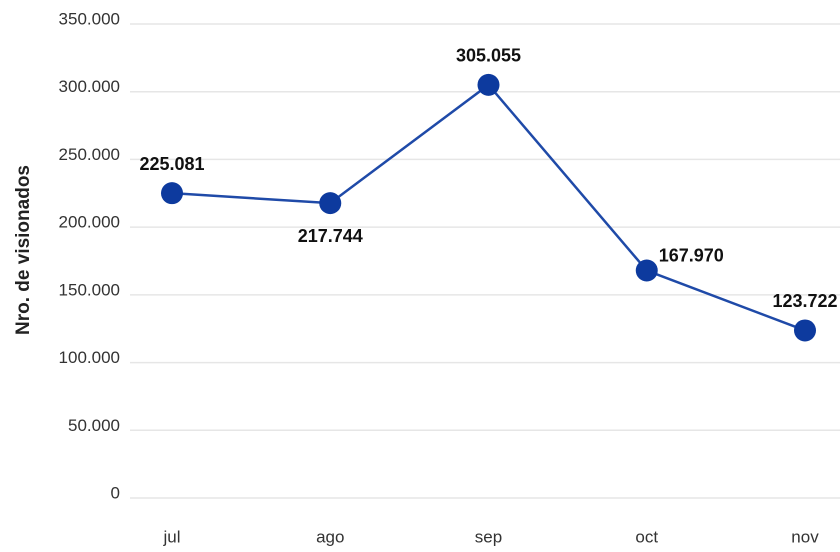  What do you see at coordinates (94, 425) in the screenshot?
I see `y-tick-label: 50.000` at bounding box center [94, 425].